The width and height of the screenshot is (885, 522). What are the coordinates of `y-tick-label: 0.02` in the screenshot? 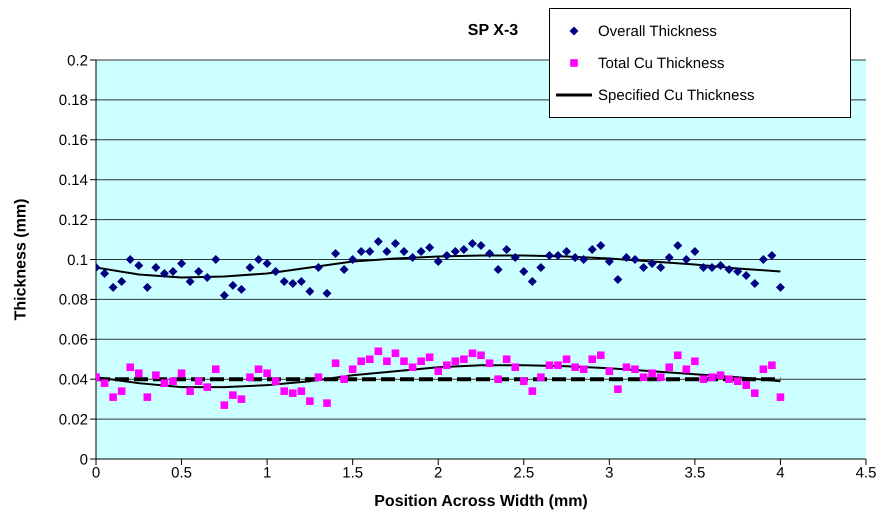 It's located at (73, 419).